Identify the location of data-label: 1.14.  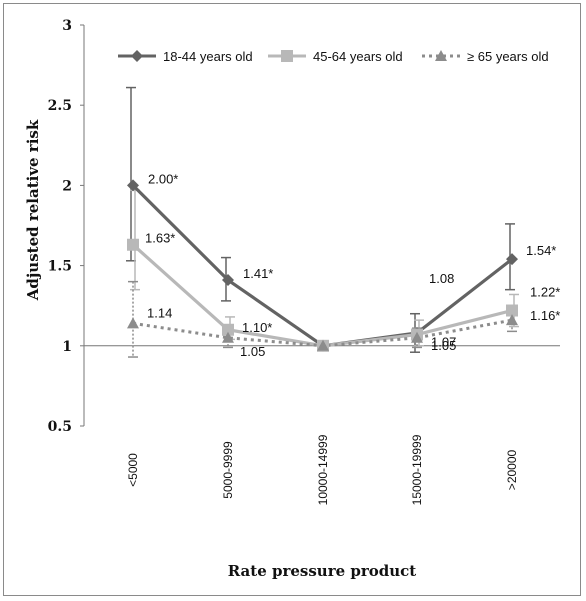
(159, 312).